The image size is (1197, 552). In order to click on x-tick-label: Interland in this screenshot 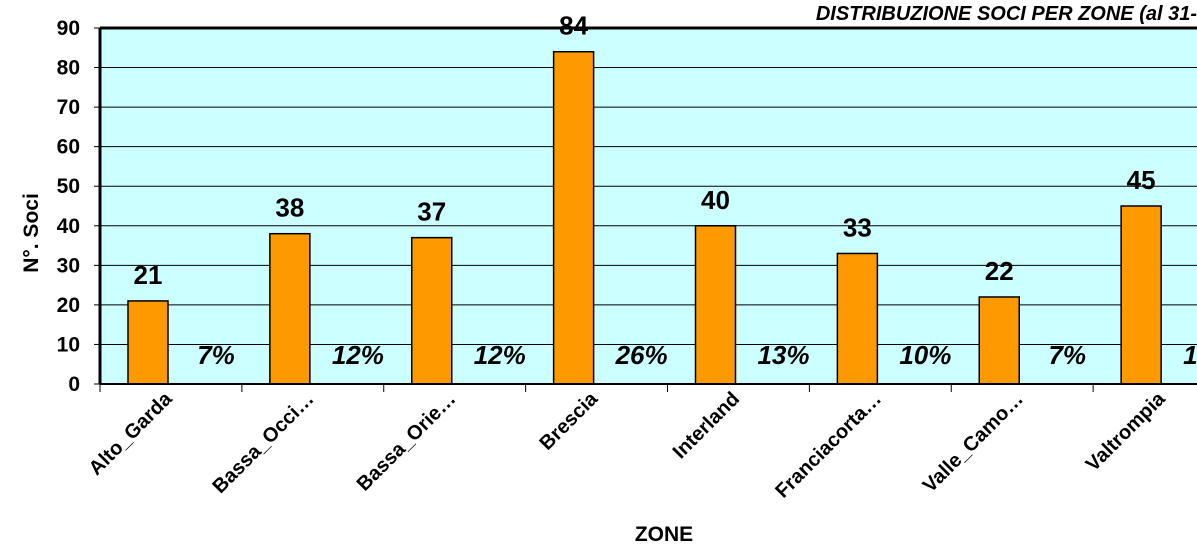, I will do `click(706, 425)`.